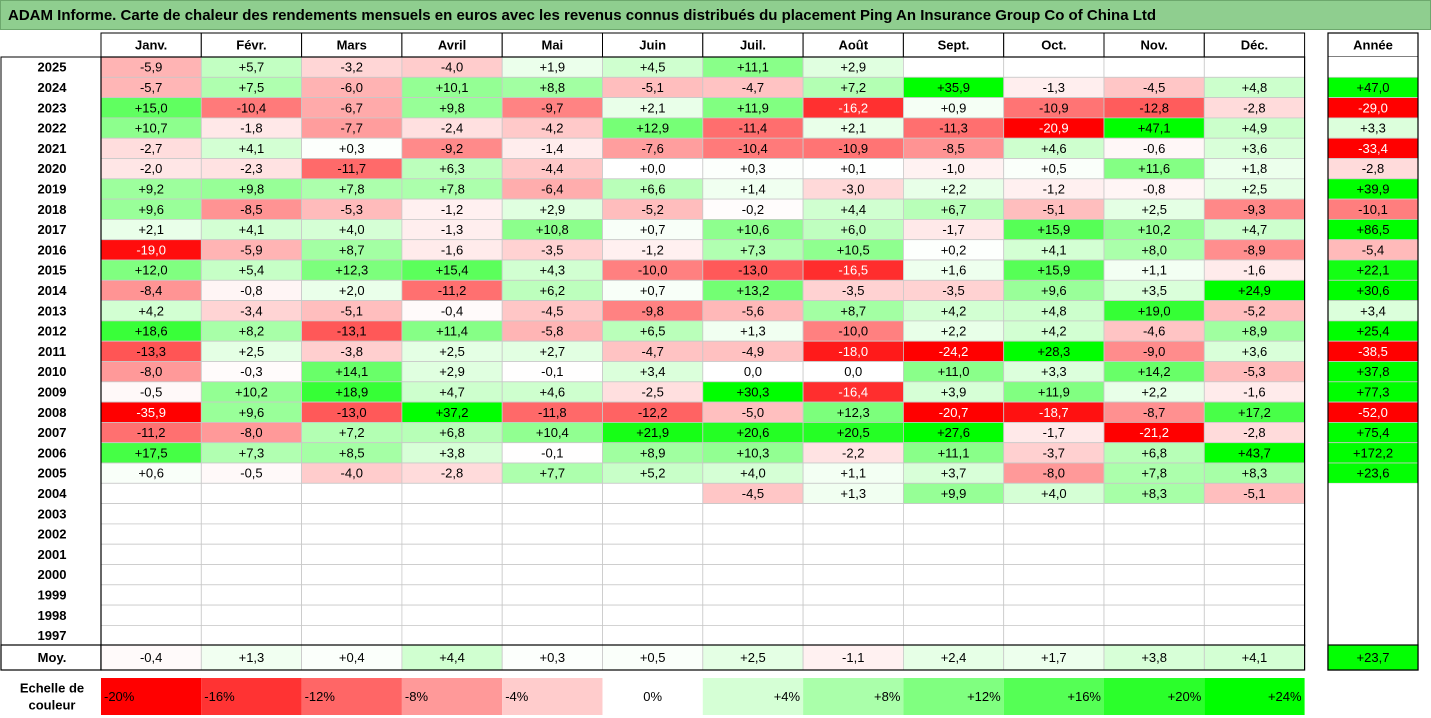  I want to click on heatmap-cell-value: -16,2, so click(853, 107).